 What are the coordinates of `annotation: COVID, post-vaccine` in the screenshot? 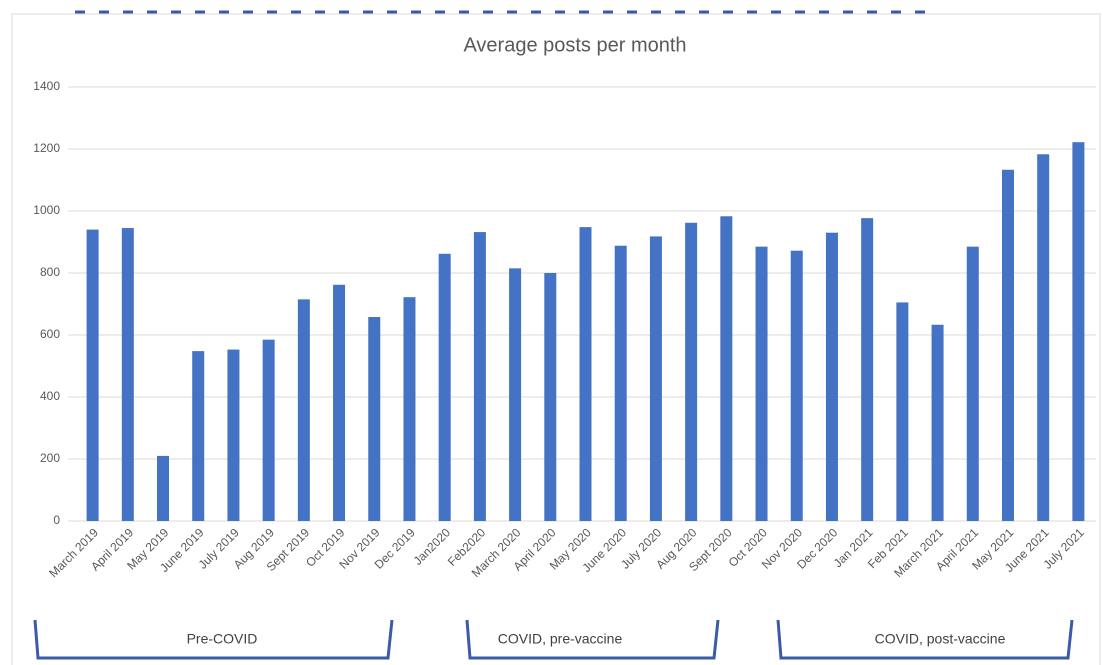 It's located at (940, 639).